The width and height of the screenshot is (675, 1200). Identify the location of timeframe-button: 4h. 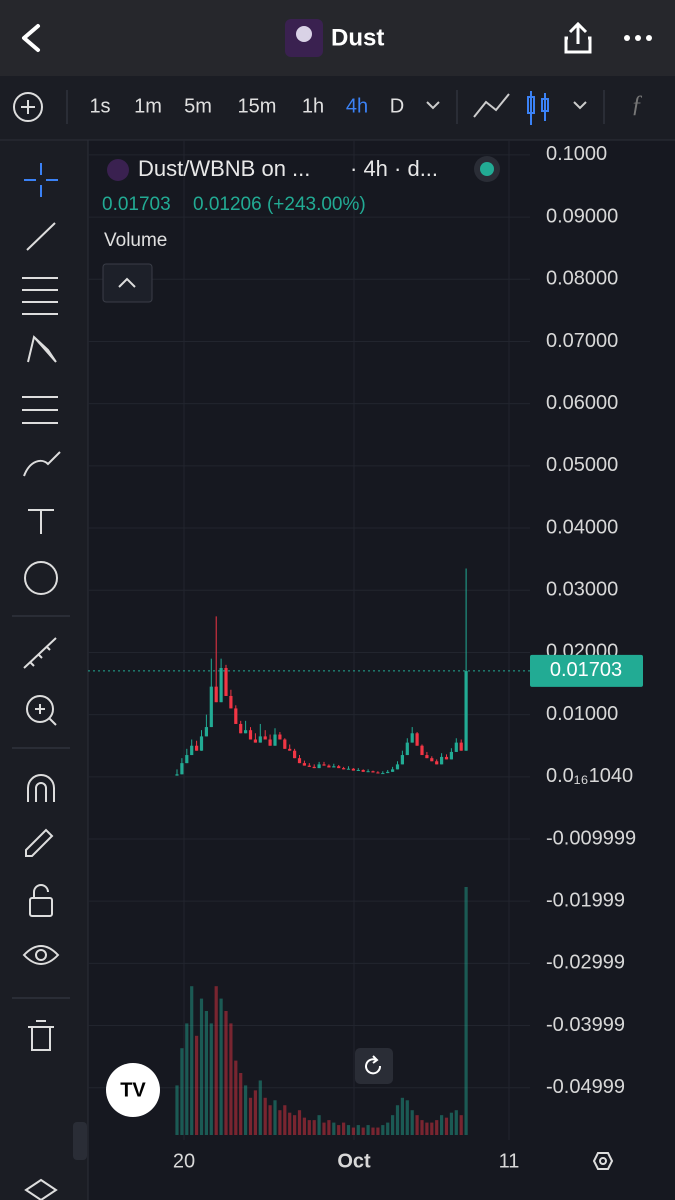
(357, 106).